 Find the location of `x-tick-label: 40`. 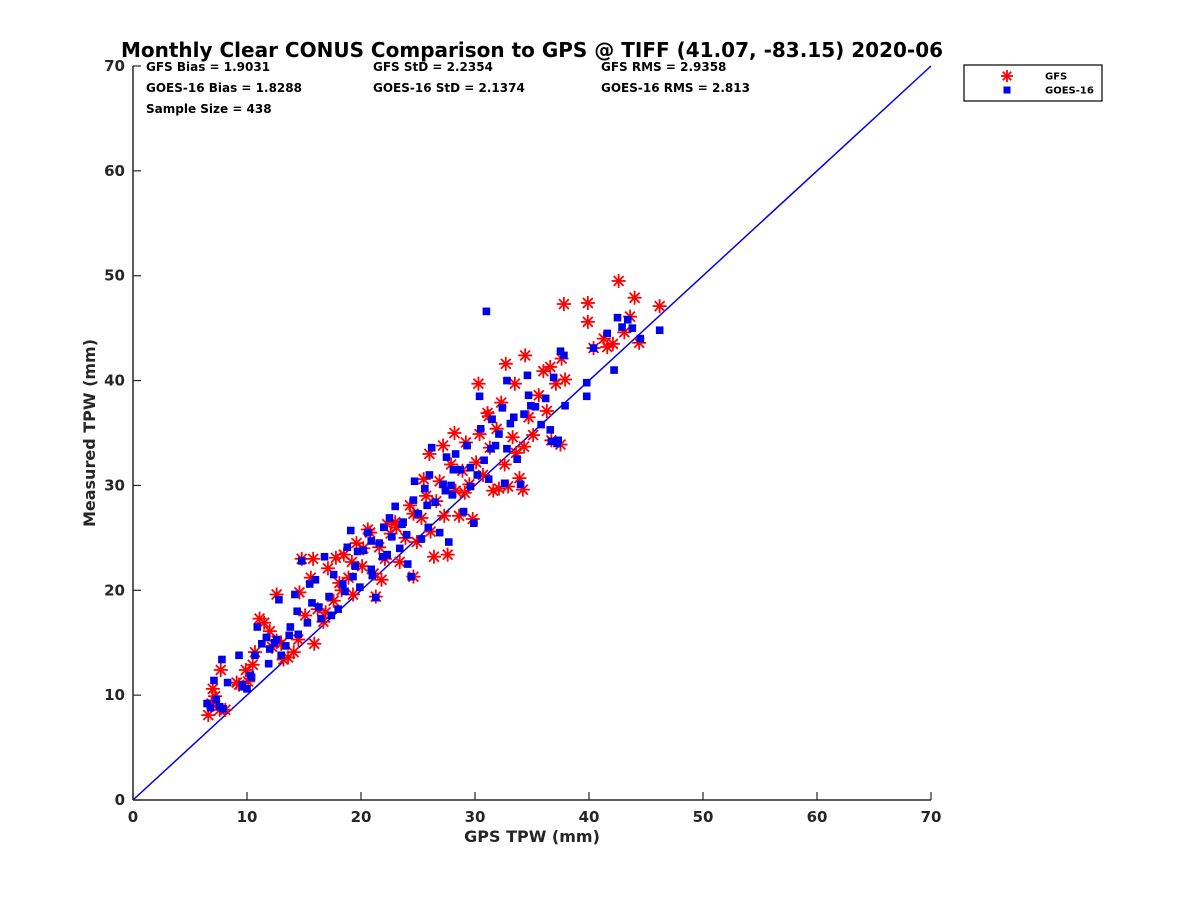

x-tick-label: 40 is located at coordinates (589, 817).